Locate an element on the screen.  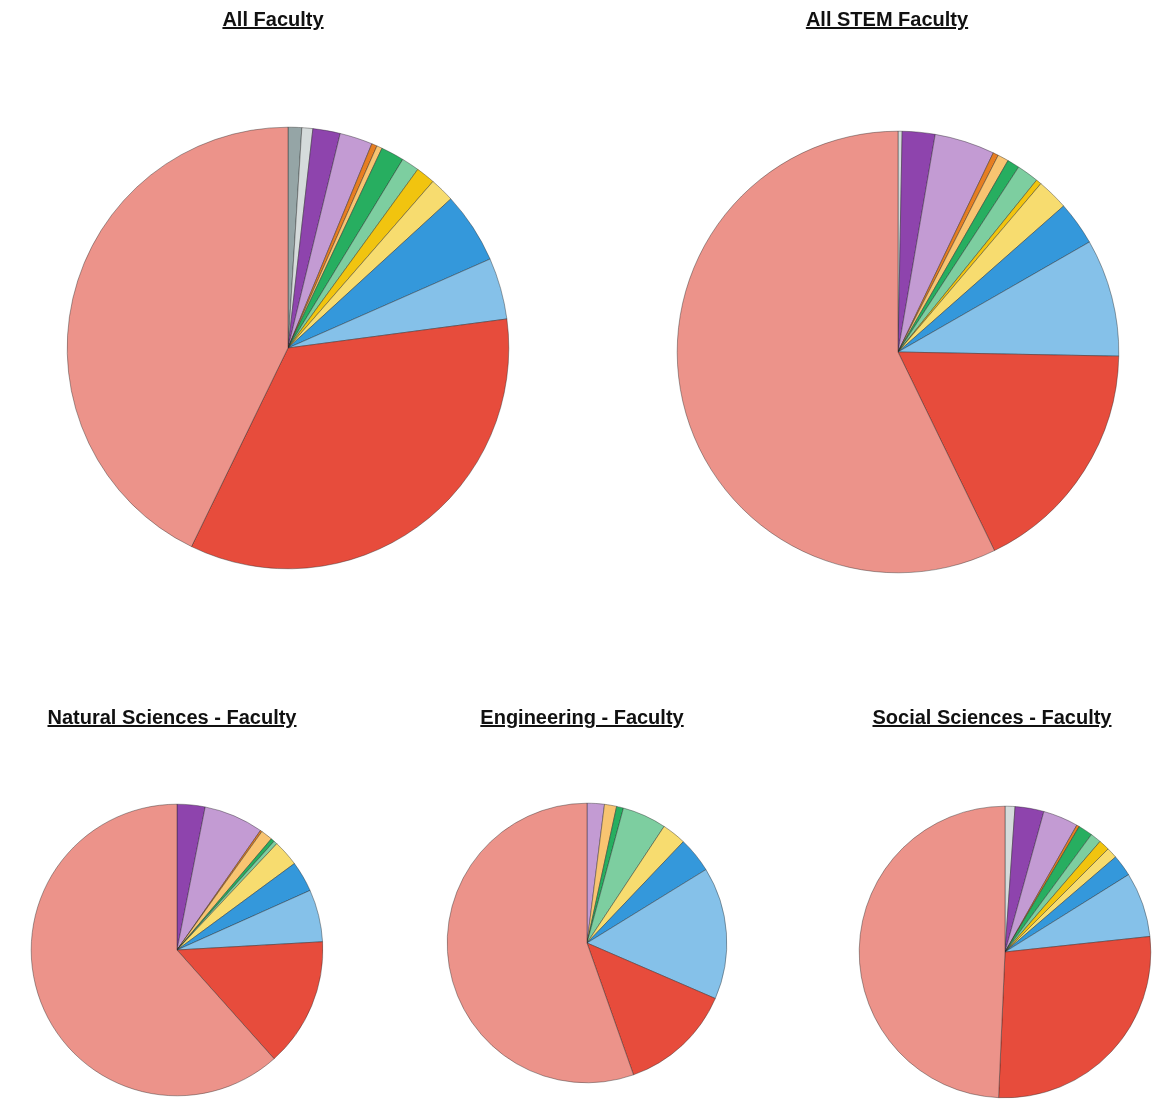
chart-title: All STEM Faculty is located at coordinates (887, 19).